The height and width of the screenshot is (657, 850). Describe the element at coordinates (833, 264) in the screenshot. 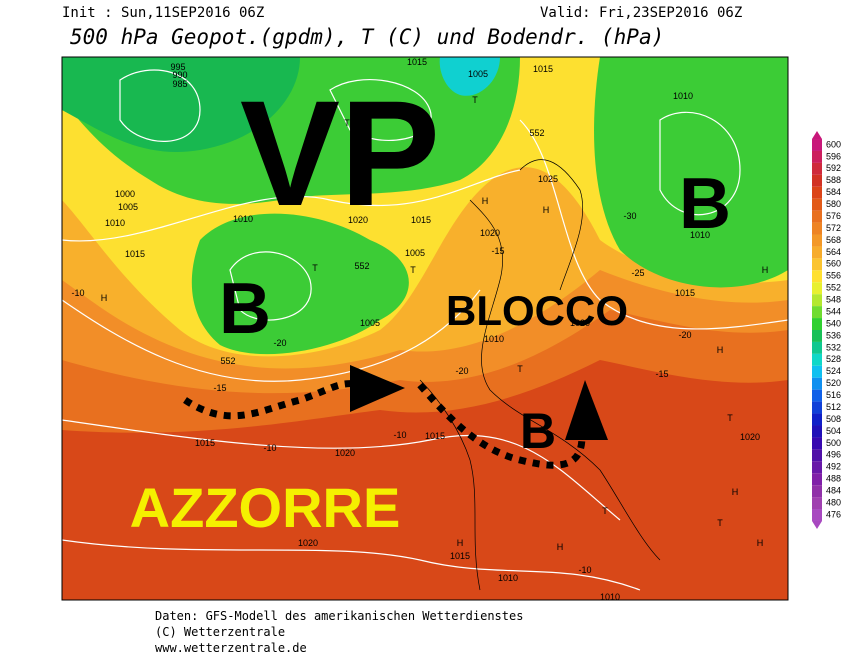

I see `colorbar-label: 560` at that location.